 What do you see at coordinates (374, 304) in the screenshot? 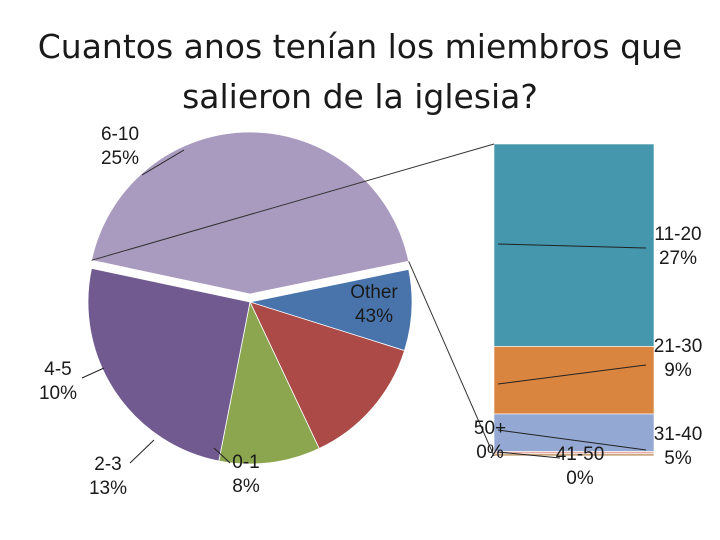
I see `data-label-other: Other 43%` at bounding box center [374, 304].